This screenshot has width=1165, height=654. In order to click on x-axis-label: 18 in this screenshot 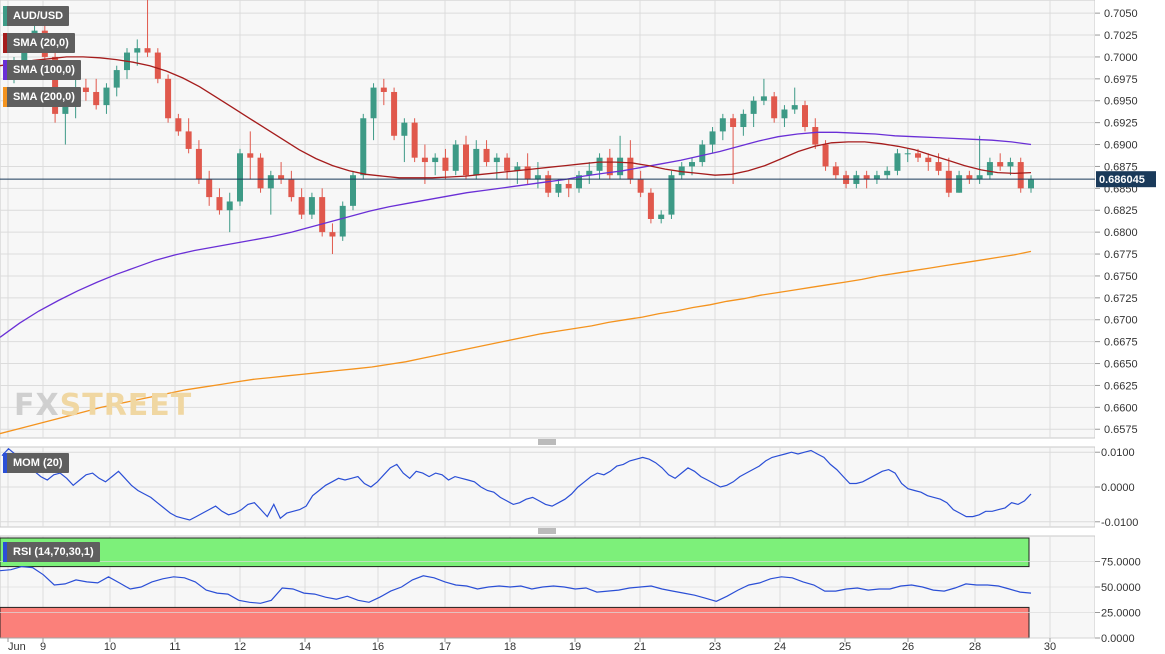, I will do `click(510, 647)`.